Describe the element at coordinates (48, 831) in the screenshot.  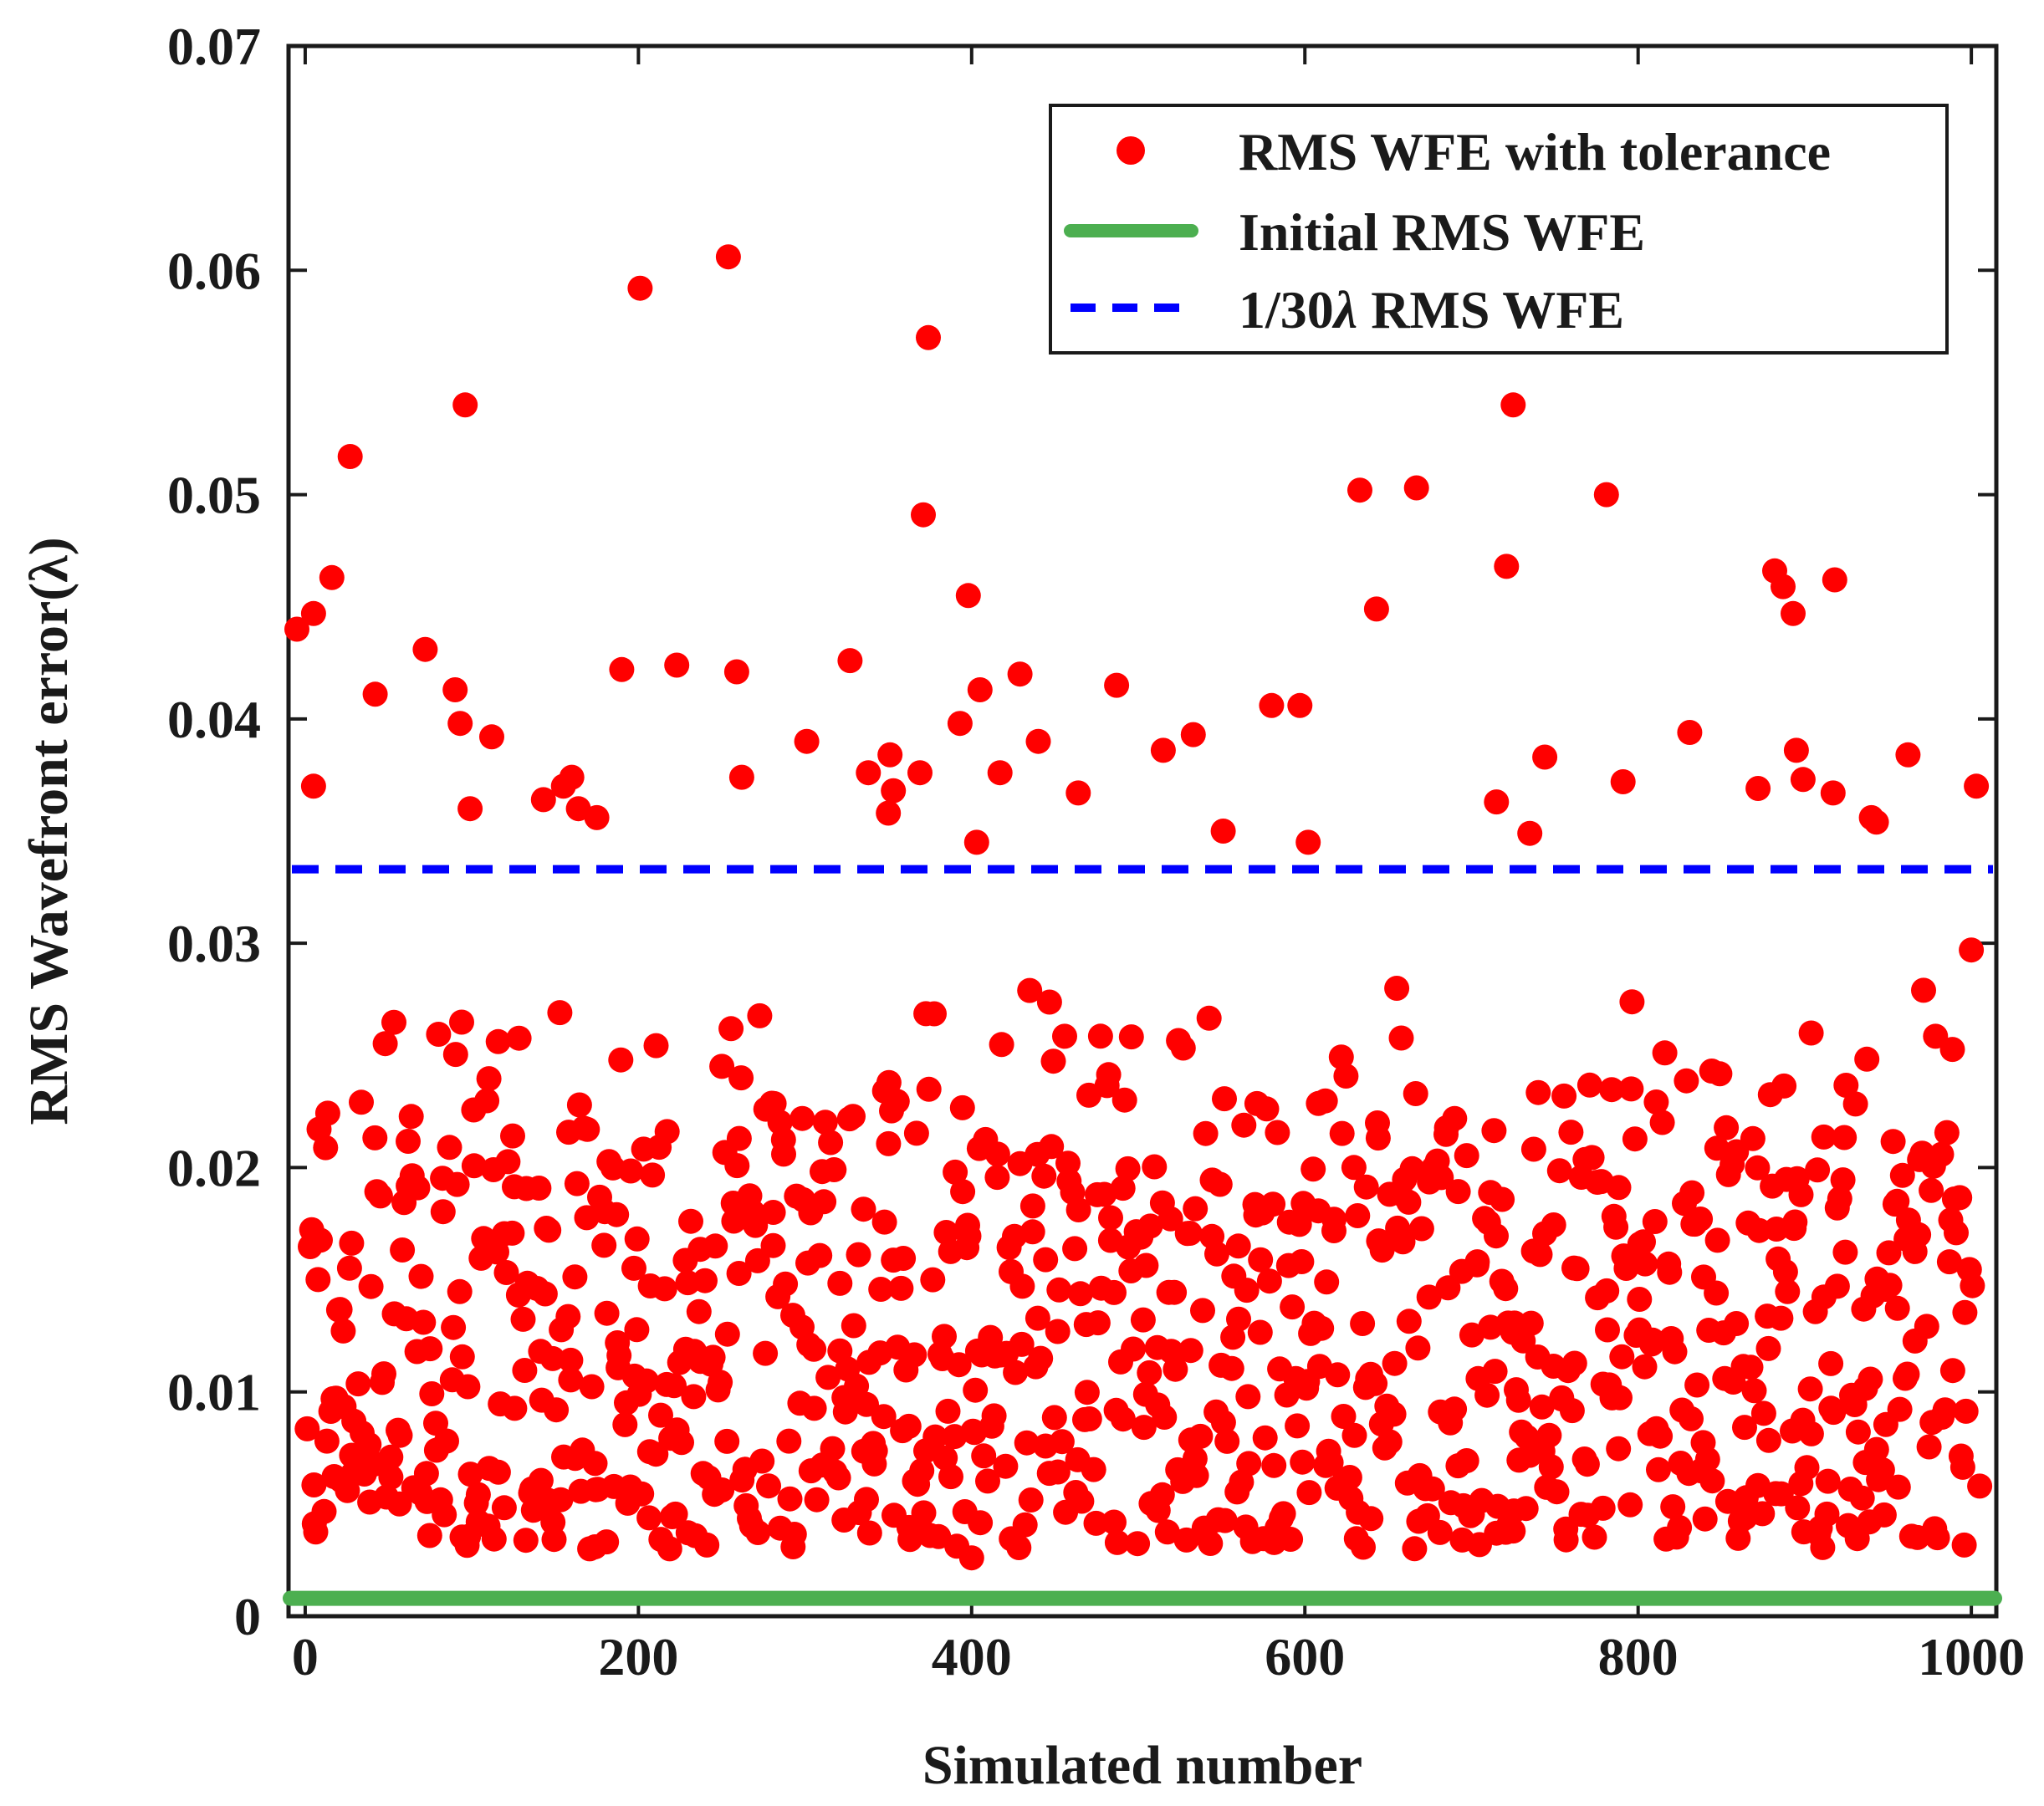
I see `y-axis-title: RMS Wavefront error(λ)` at that location.